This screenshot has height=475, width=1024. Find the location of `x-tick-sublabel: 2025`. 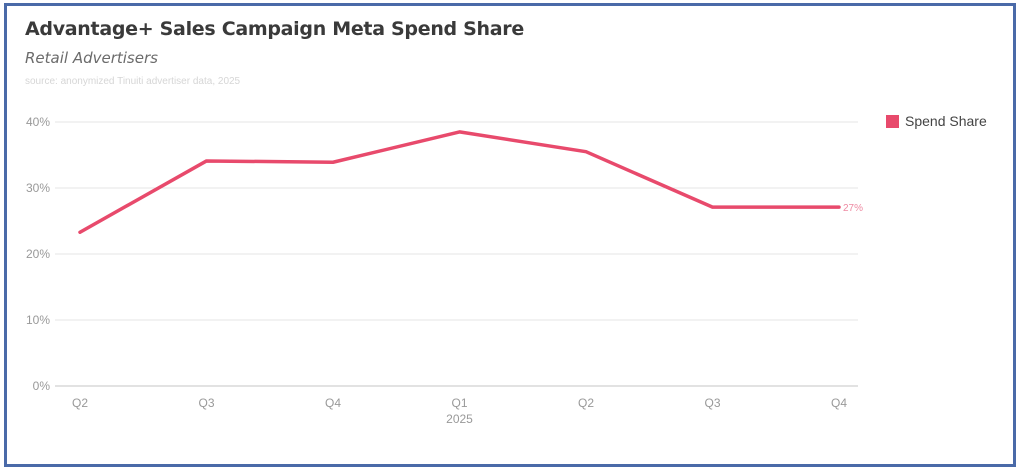

x-tick-sublabel: 2025 is located at coordinates (459, 419).